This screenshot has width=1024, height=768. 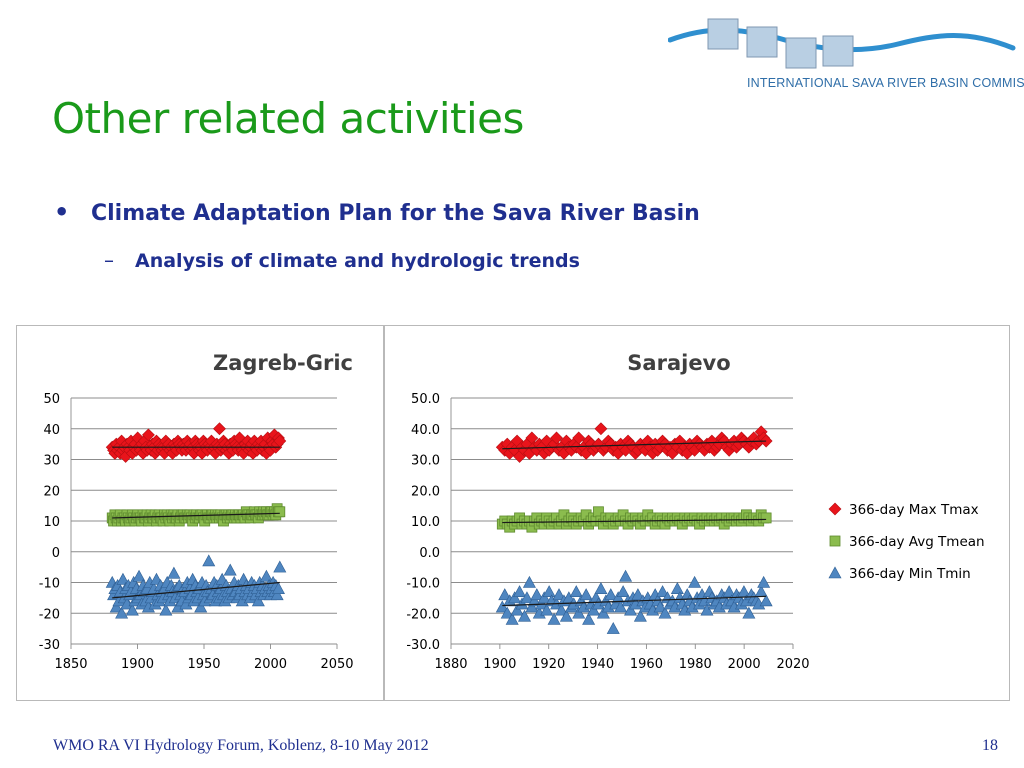 I want to click on isrbc-logo, so click(x=842, y=43).